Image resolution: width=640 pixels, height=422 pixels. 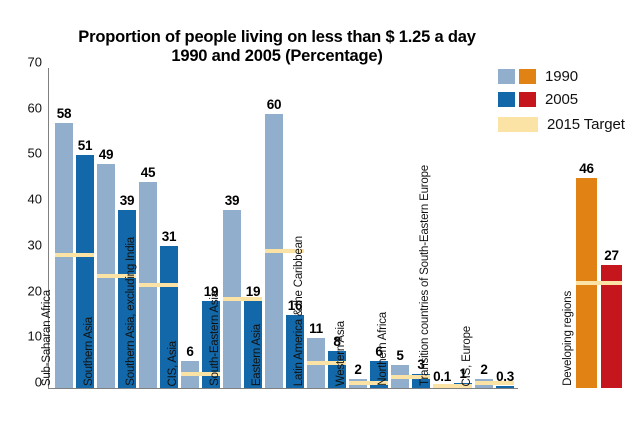 What do you see at coordinates (85, 145) in the screenshot?
I see `value-label-2005: 51` at bounding box center [85, 145].